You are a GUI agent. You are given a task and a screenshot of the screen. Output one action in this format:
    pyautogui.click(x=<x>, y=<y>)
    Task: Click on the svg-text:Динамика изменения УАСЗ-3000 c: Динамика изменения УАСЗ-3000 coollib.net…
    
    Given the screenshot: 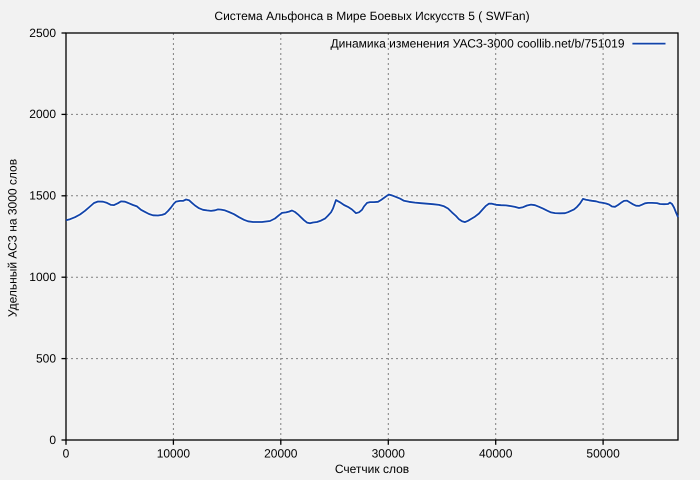 What is the action you would take?
    pyautogui.click(x=478, y=43)
    